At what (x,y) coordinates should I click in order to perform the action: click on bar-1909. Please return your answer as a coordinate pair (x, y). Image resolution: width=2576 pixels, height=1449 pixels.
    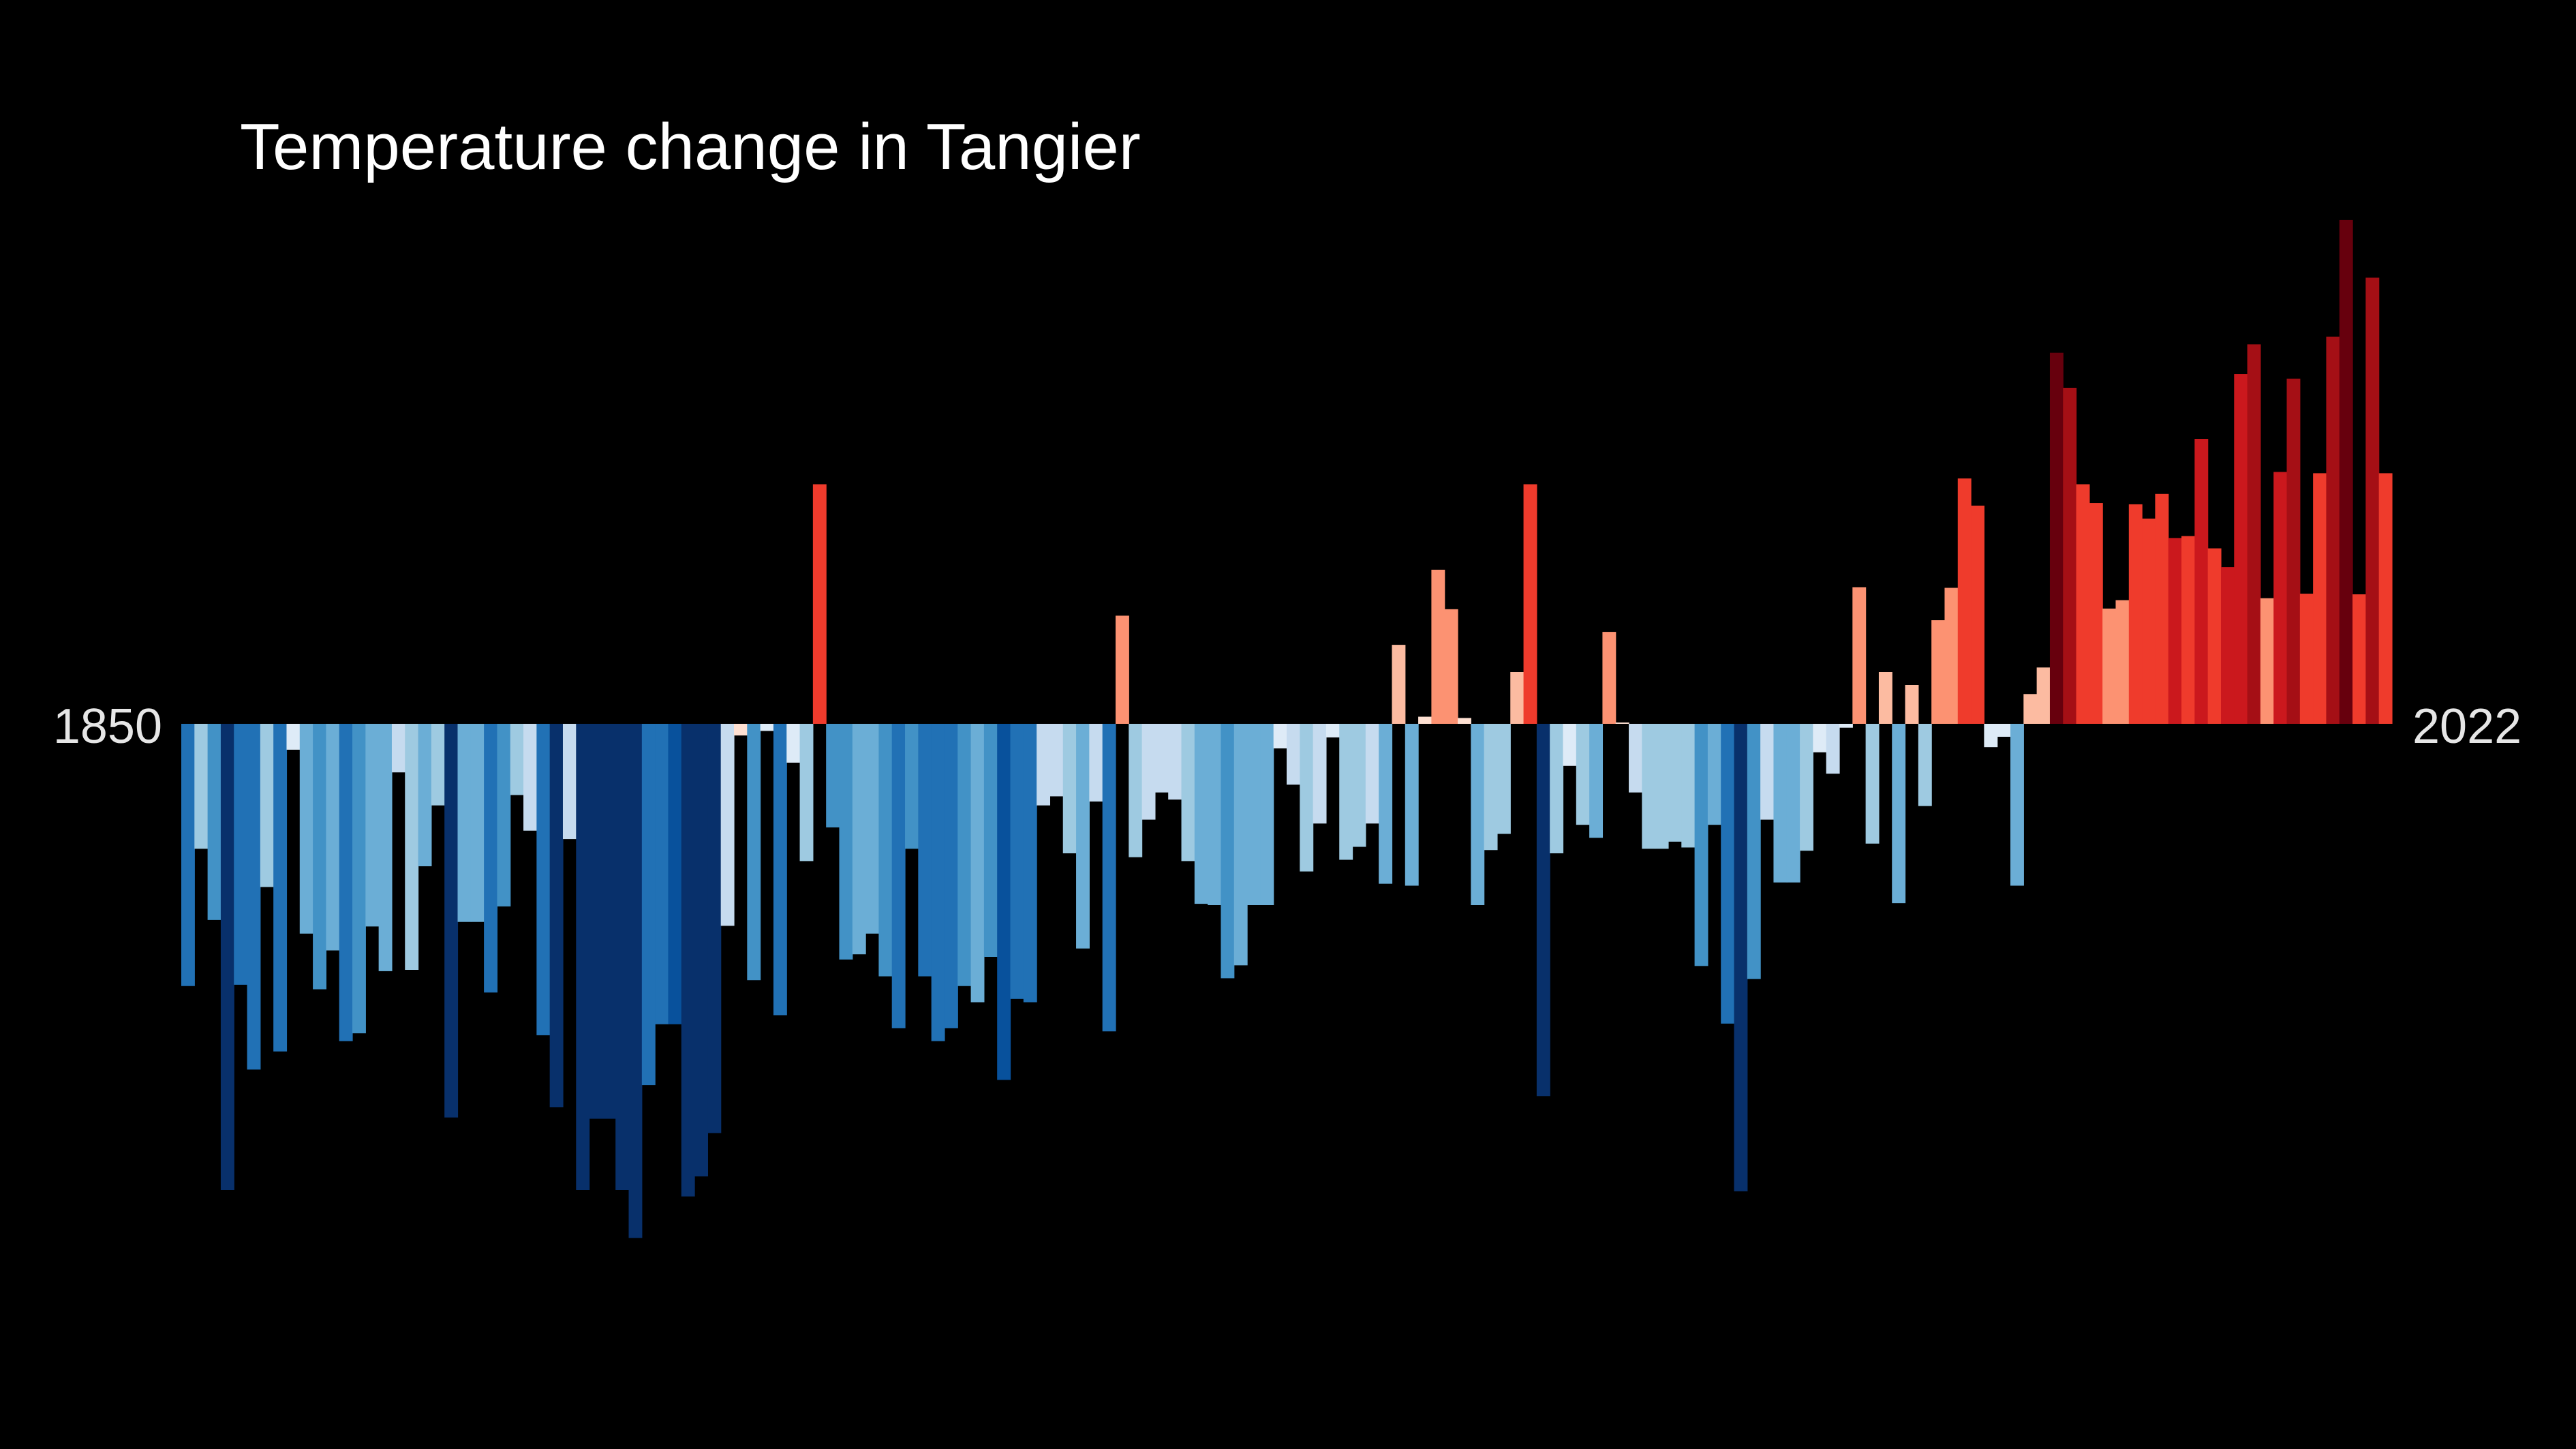
    Looking at the image, I should click on (964, 855).